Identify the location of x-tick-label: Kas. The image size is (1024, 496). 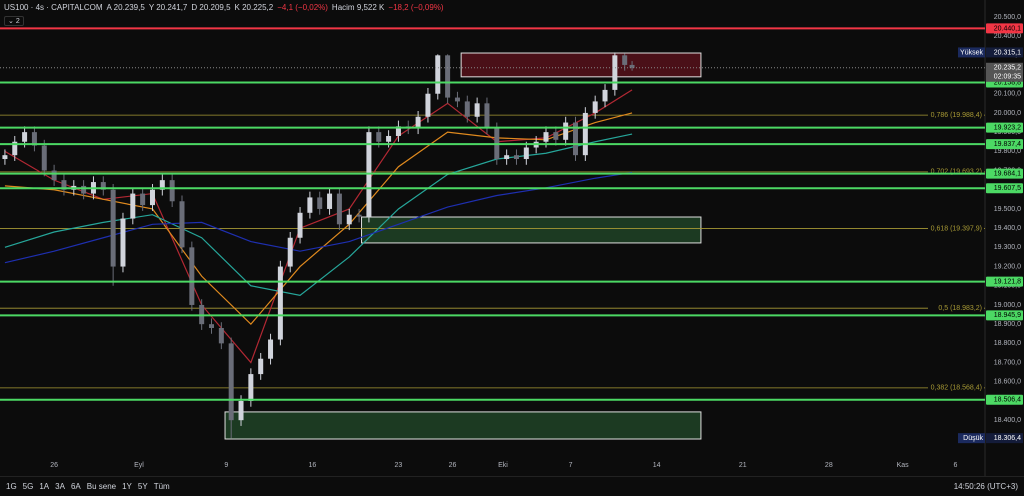
(903, 465).